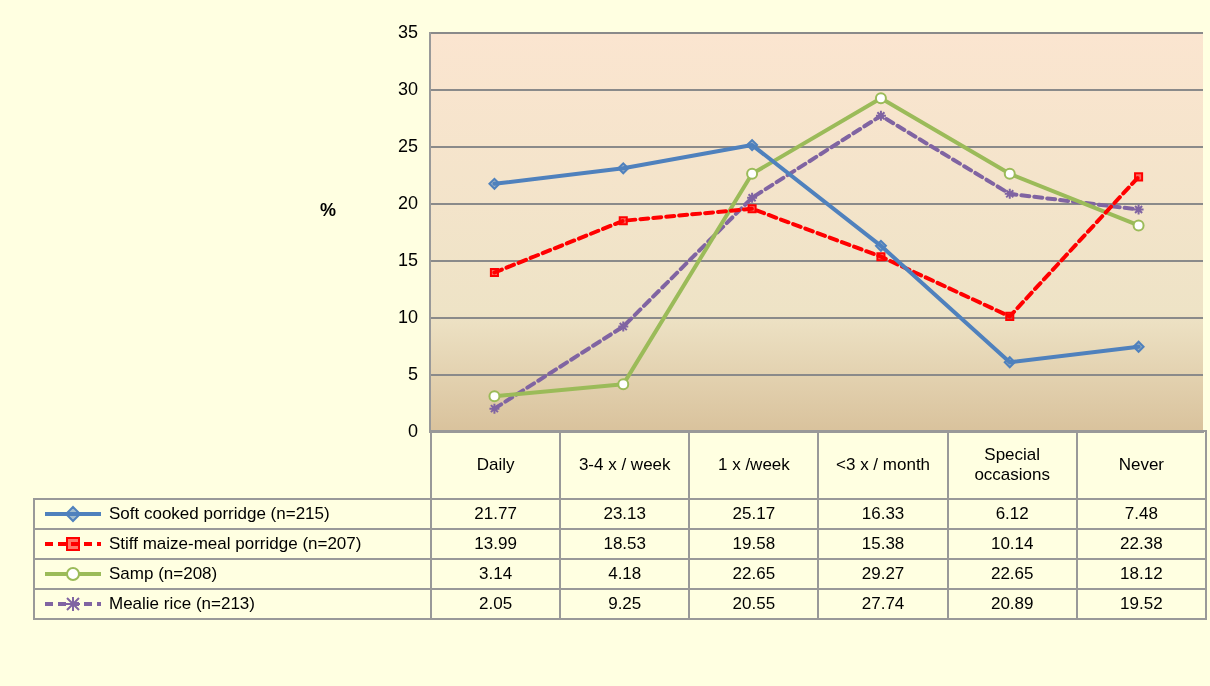 This screenshot has width=1210, height=686. What do you see at coordinates (496, 544) in the screenshot?
I see `data-label: 13.99` at bounding box center [496, 544].